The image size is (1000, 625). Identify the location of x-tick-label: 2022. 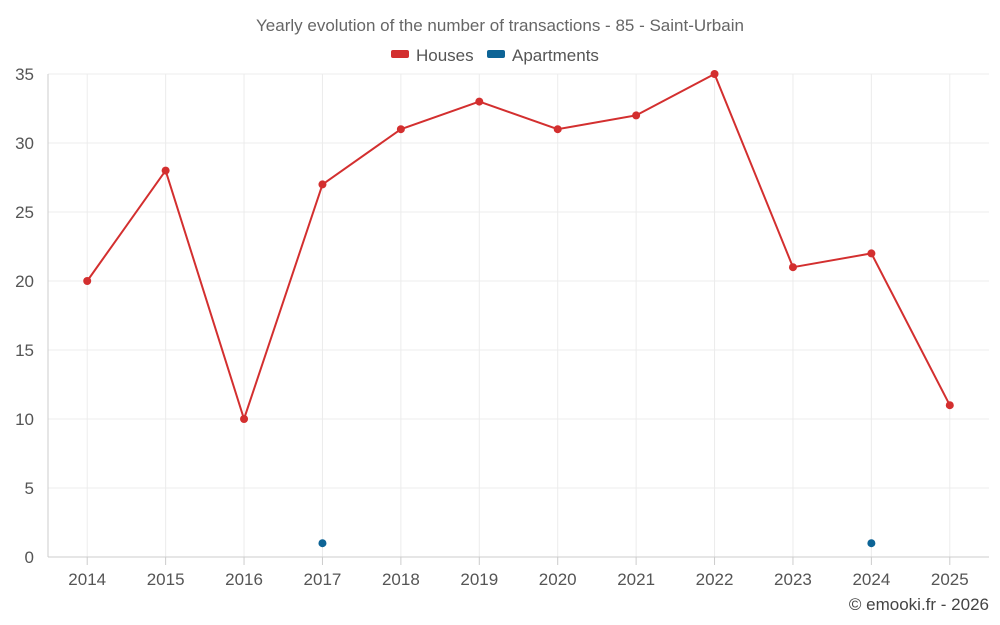
(715, 579).